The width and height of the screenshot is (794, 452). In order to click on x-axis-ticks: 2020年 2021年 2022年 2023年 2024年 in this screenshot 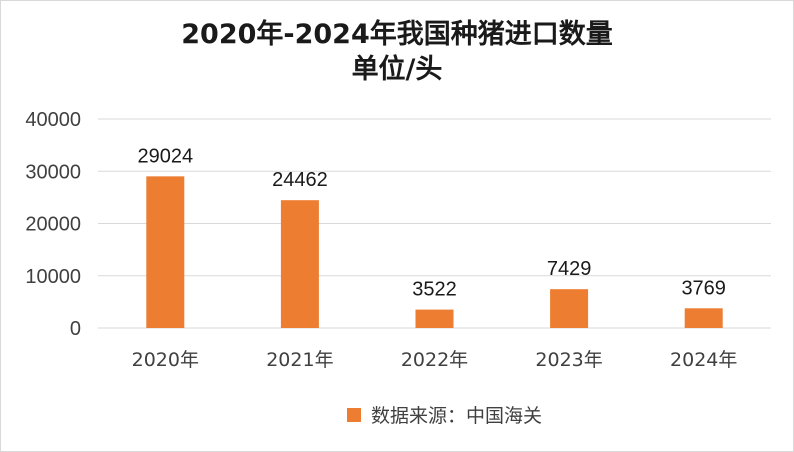, I will do `click(435, 360)`.